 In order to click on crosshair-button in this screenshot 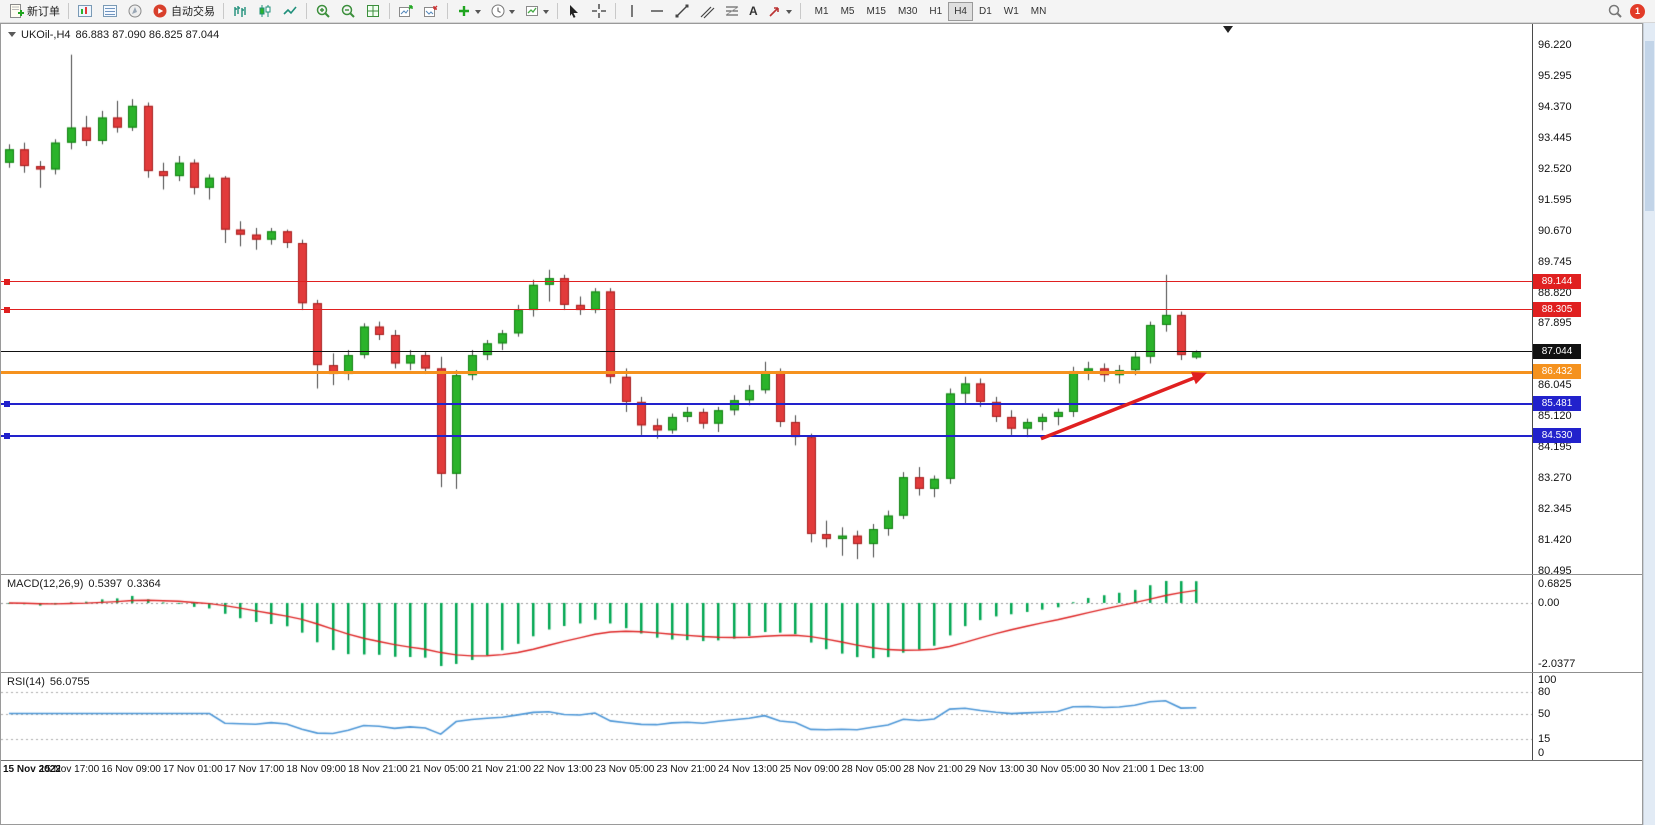, I will do `click(599, 11)`.